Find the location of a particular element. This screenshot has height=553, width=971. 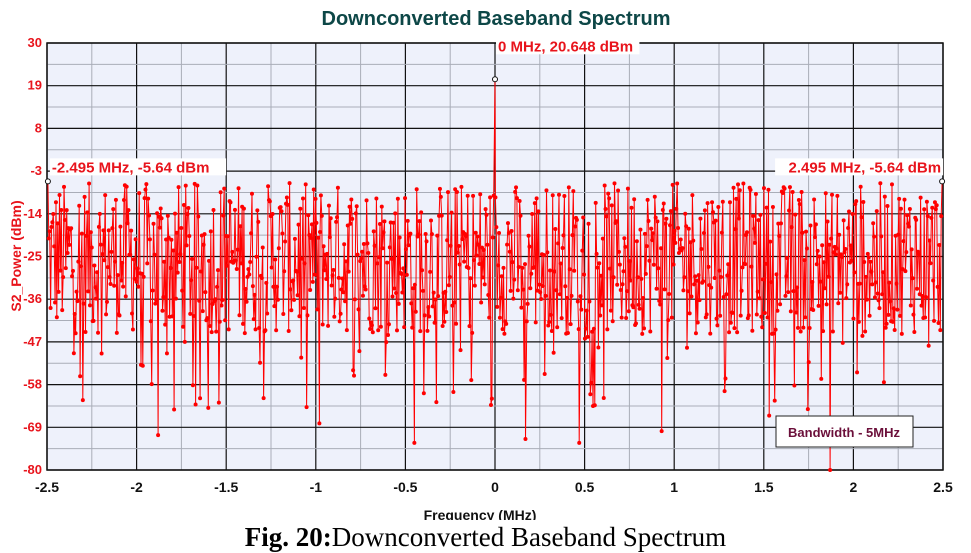

marker-point is located at coordinates (47, 181).